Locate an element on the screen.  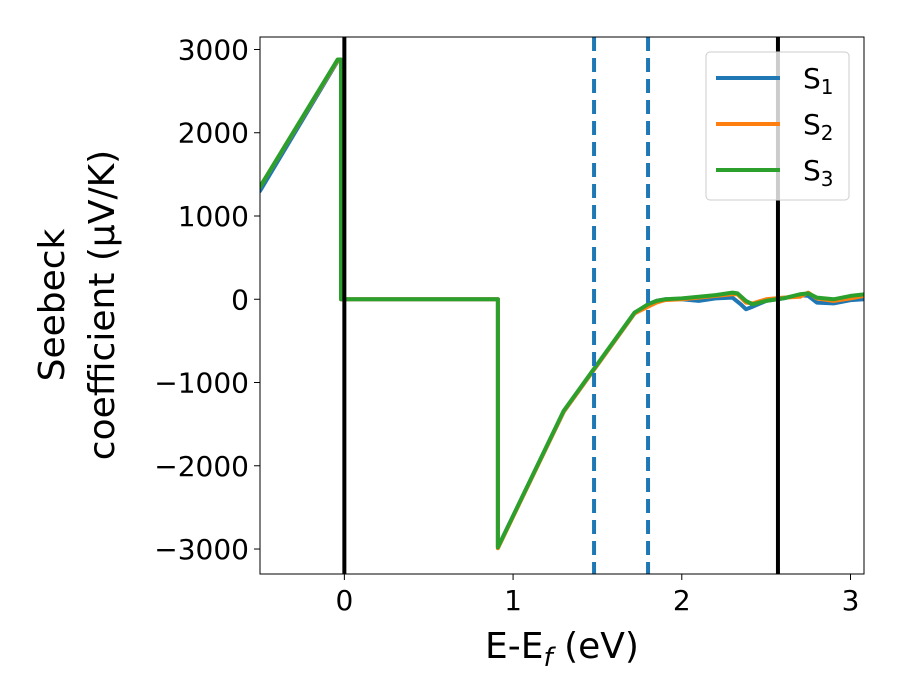
x-axis-label: E-Ef (eV) is located at coordinates (562, 649).